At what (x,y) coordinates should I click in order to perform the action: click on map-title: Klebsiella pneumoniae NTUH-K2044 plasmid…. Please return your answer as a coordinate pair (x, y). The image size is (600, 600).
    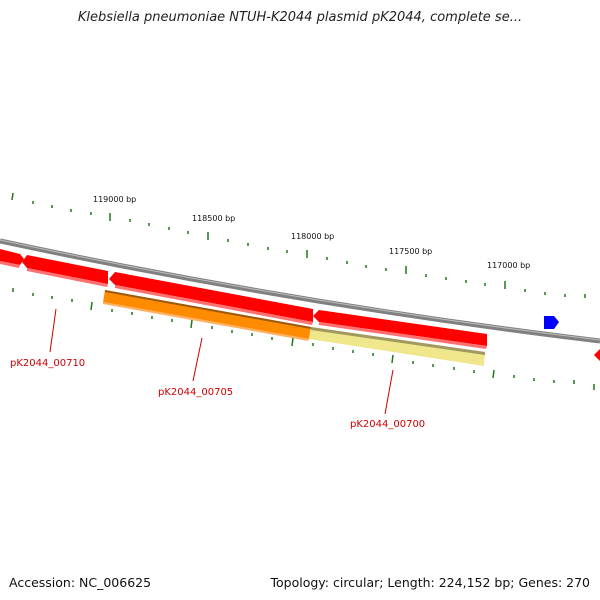
    Looking at the image, I should click on (300, 17).